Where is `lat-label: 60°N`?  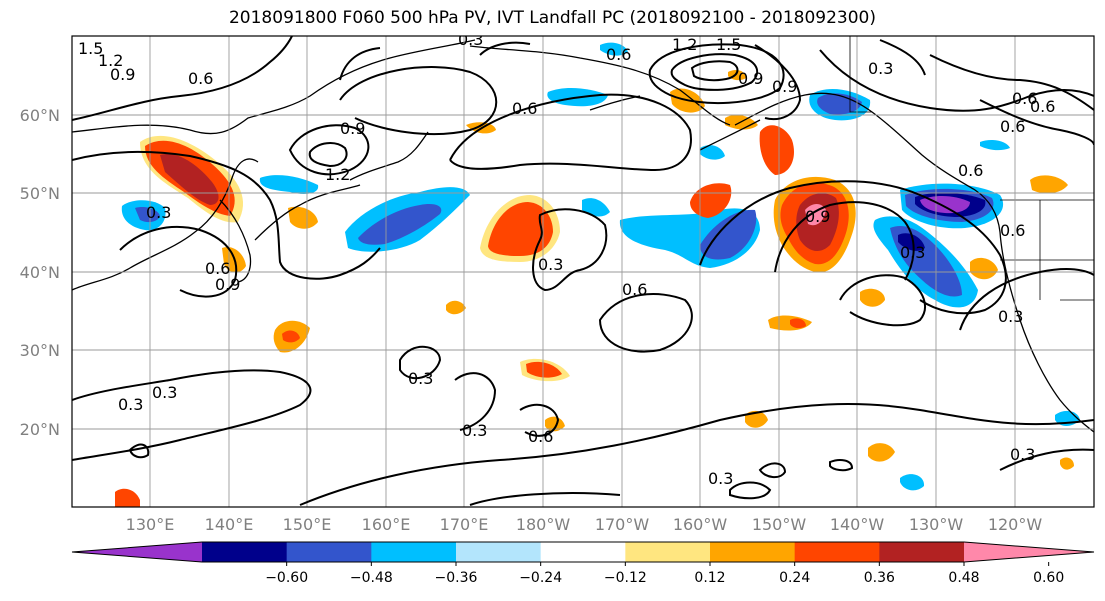 lat-label: 60°N is located at coordinates (40, 115).